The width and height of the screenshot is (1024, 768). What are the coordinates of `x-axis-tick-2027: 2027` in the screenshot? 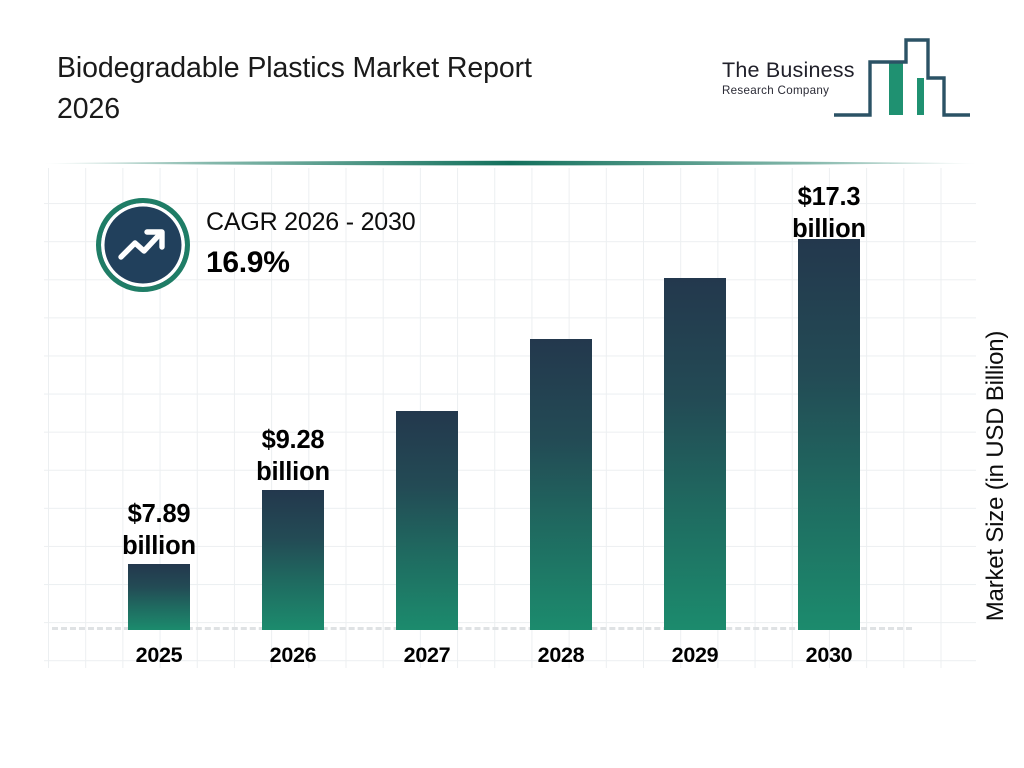 It's located at (427, 655).